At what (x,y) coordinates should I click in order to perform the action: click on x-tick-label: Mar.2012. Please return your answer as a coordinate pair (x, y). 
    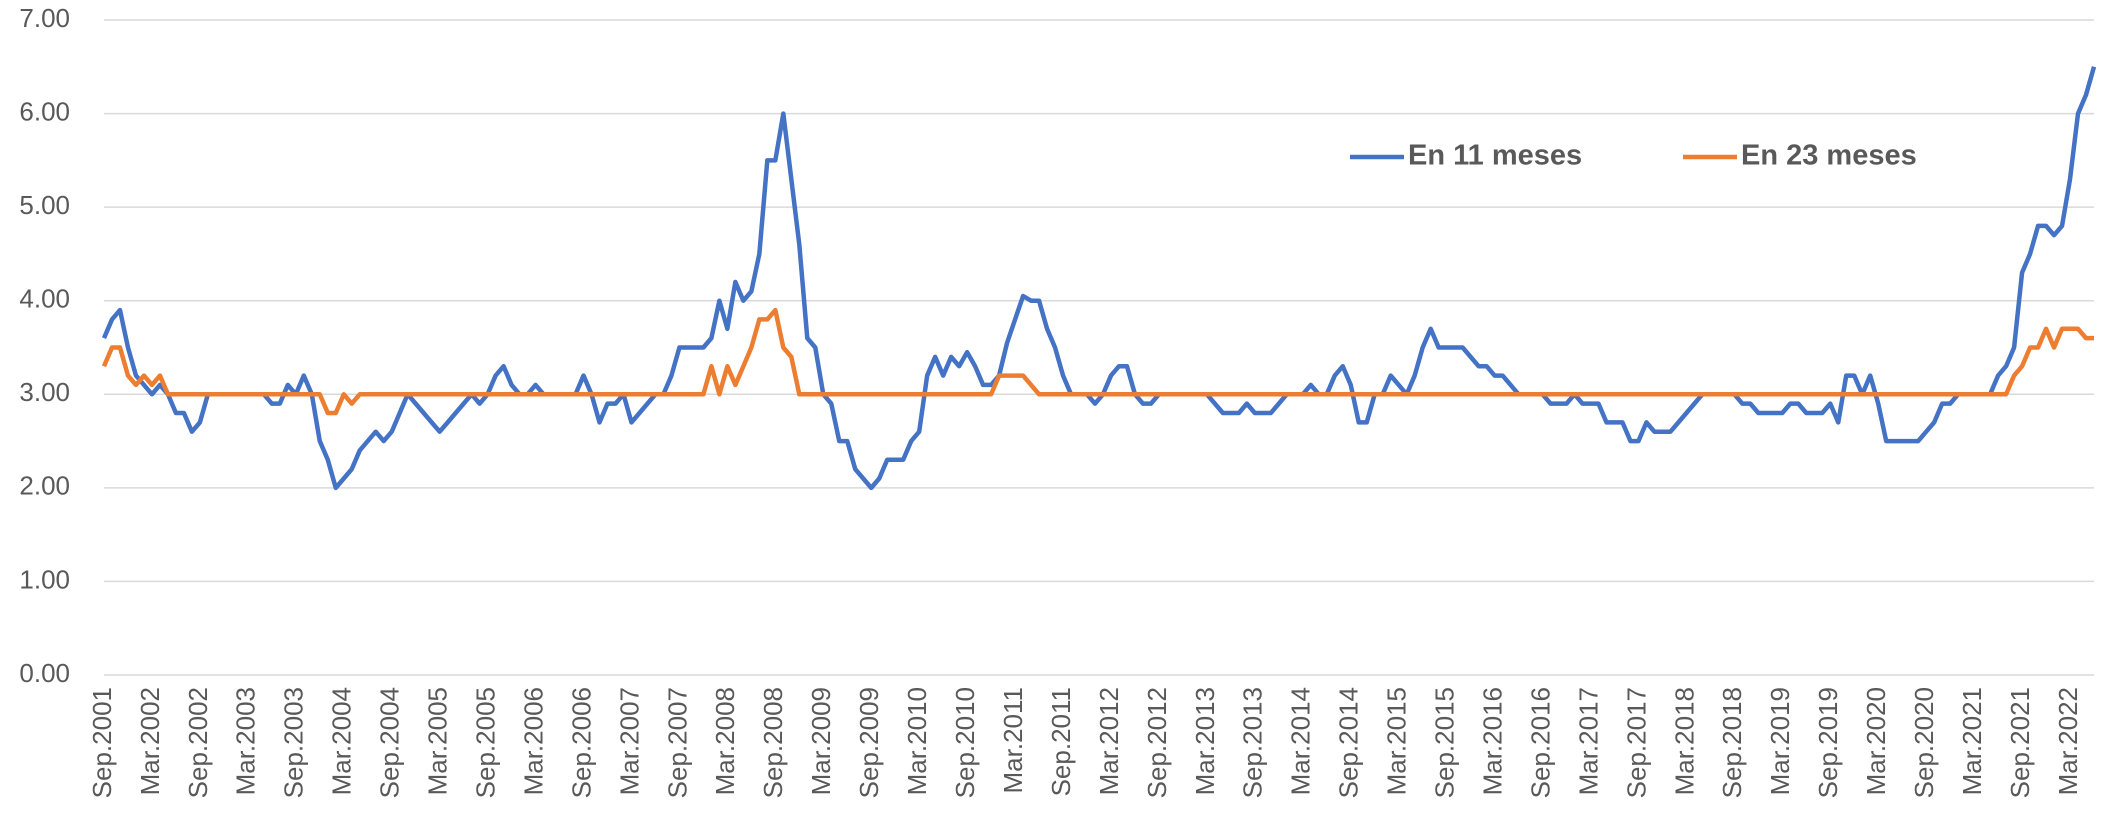
    Looking at the image, I should click on (1109, 741).